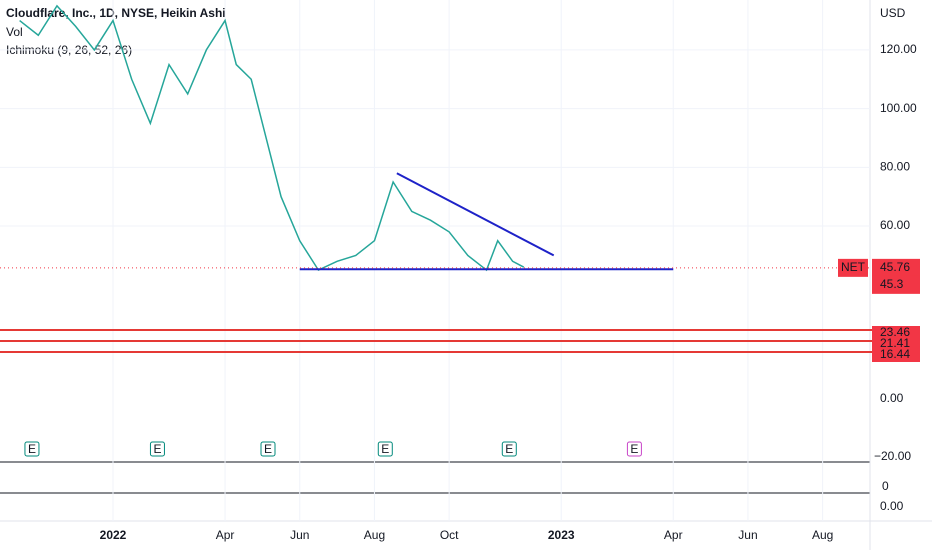 This screenshot has height=550, width=932. What do you see at coordinates (14, 32) in the screenshot?
I see `indicator: Vol` at bounding box center [14, 32].